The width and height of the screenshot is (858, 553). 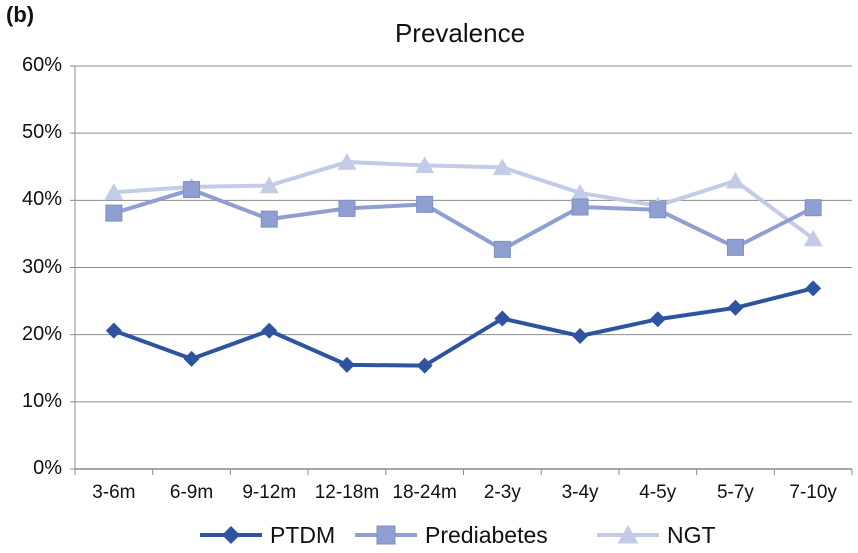 I want to click on y-tick-label: 50%, so click(x=41, y=132).